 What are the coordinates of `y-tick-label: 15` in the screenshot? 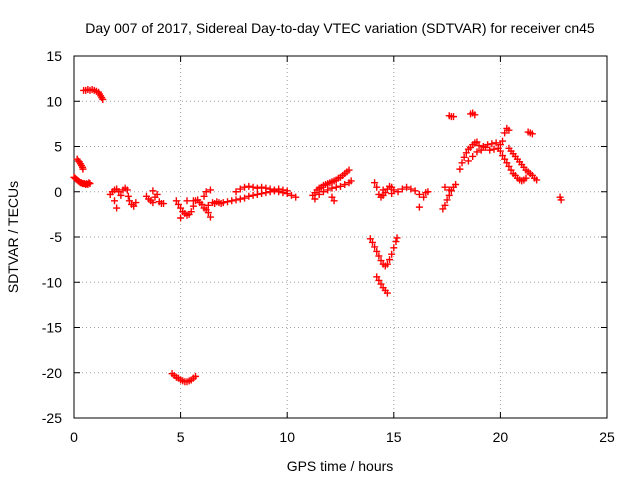 It's located at (54, 56).